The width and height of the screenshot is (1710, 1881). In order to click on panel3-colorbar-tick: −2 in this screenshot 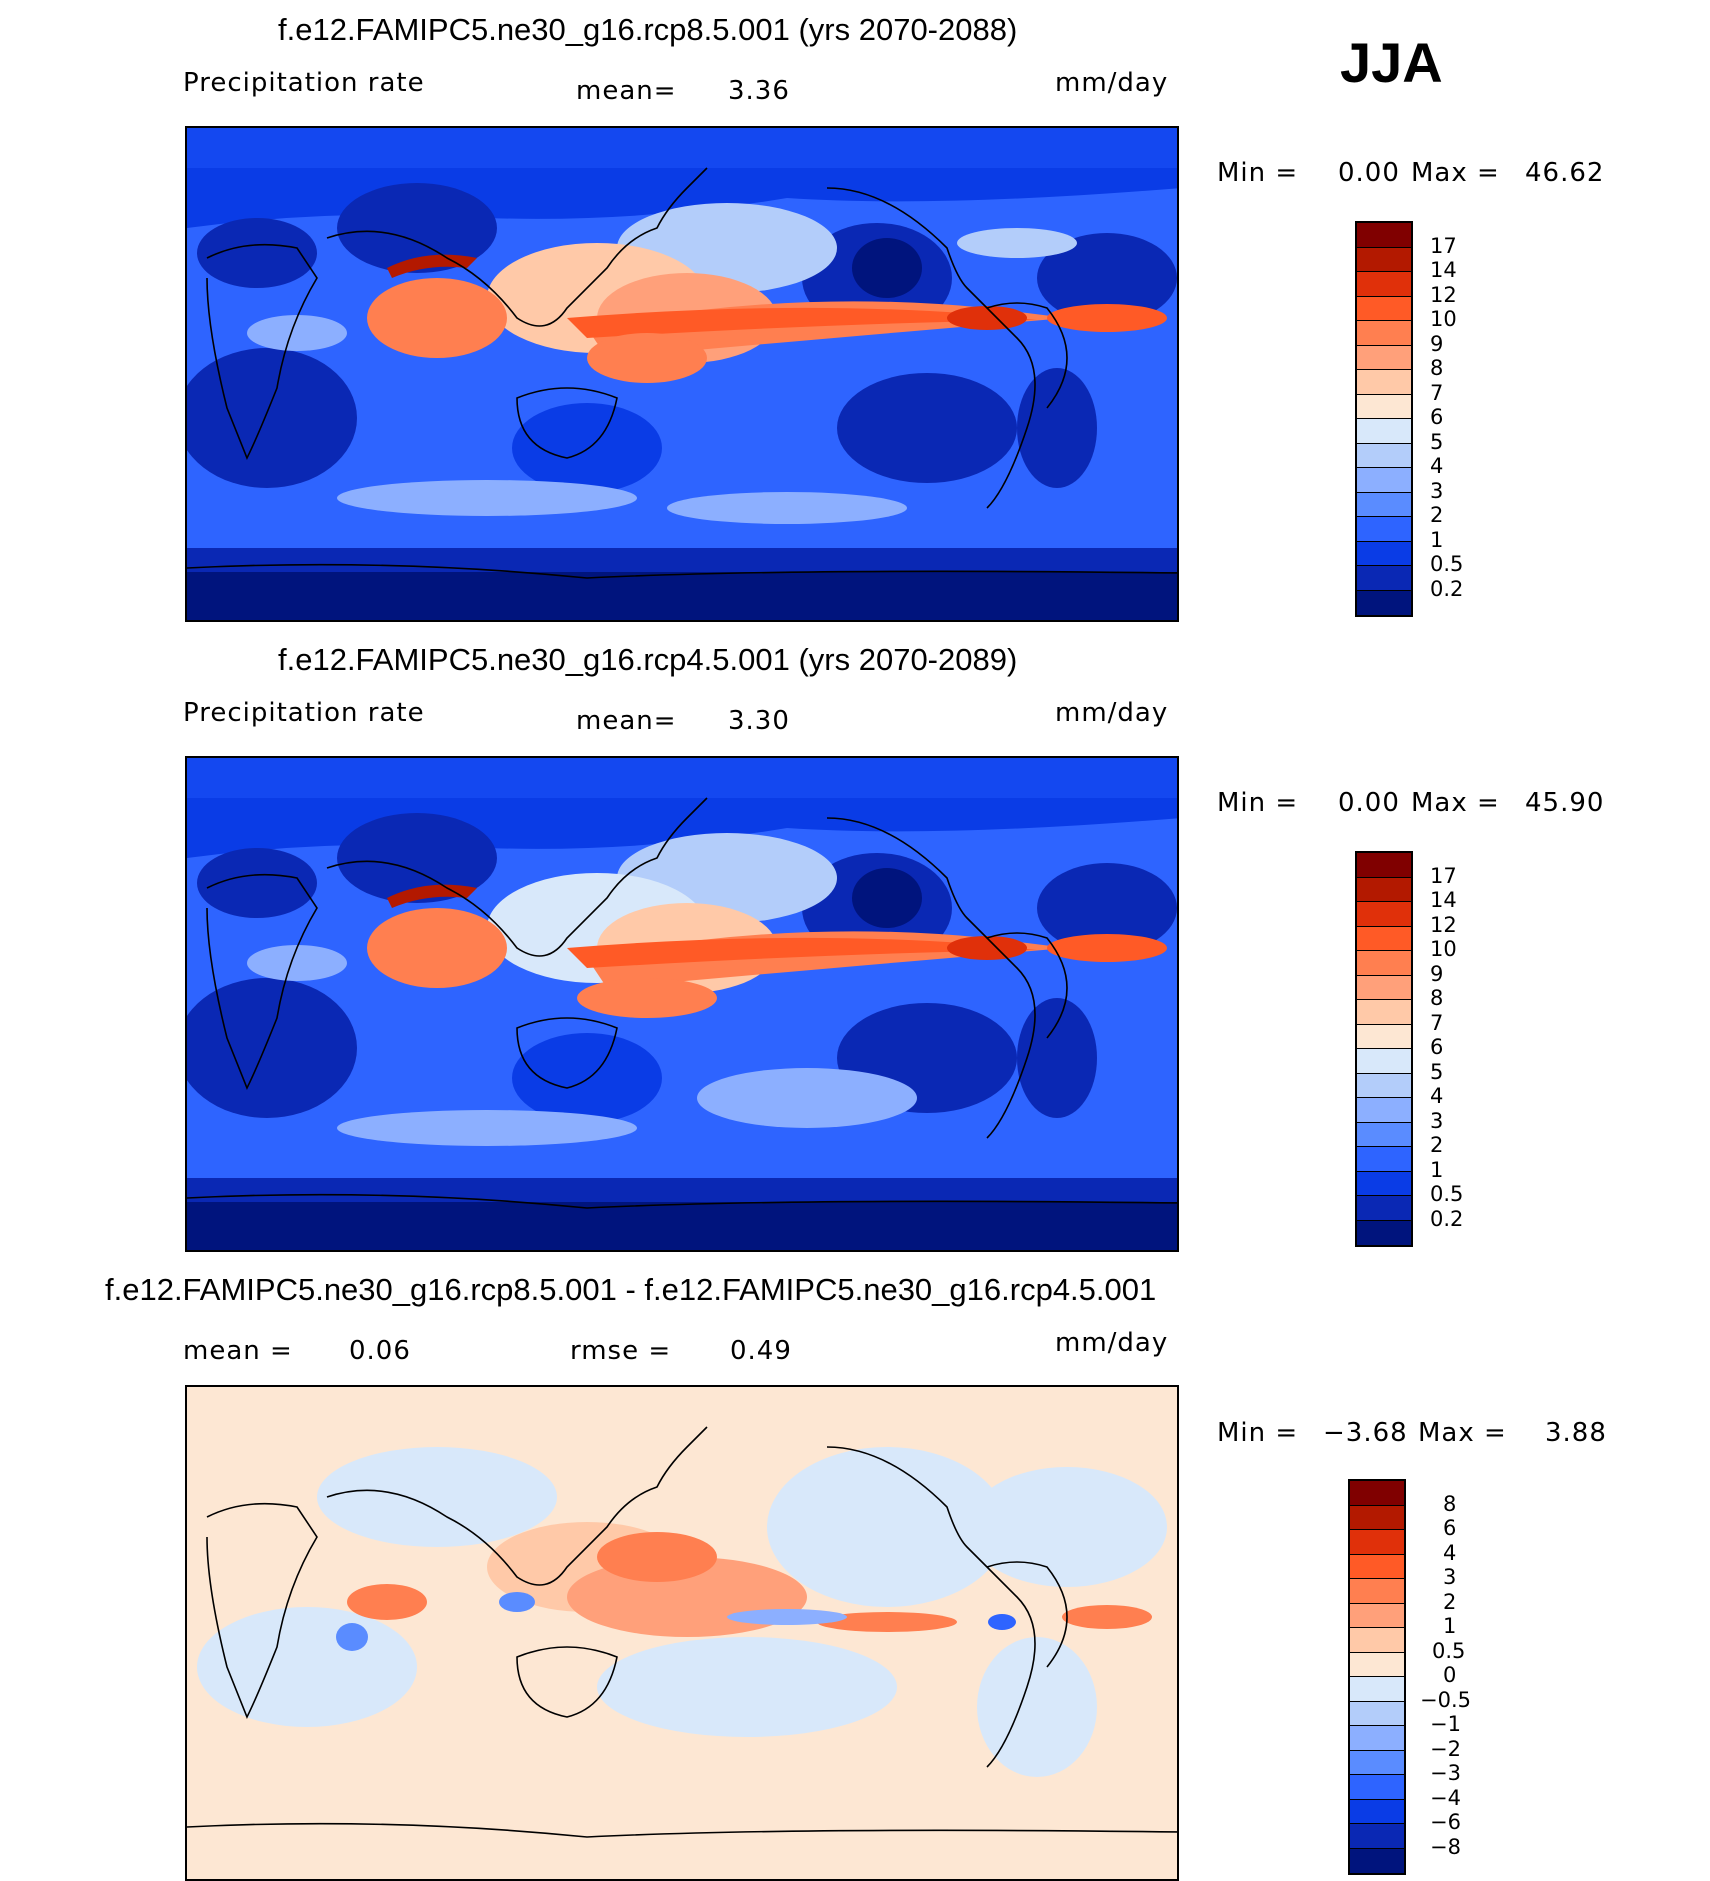, I will do `click(1445, 1749)`.